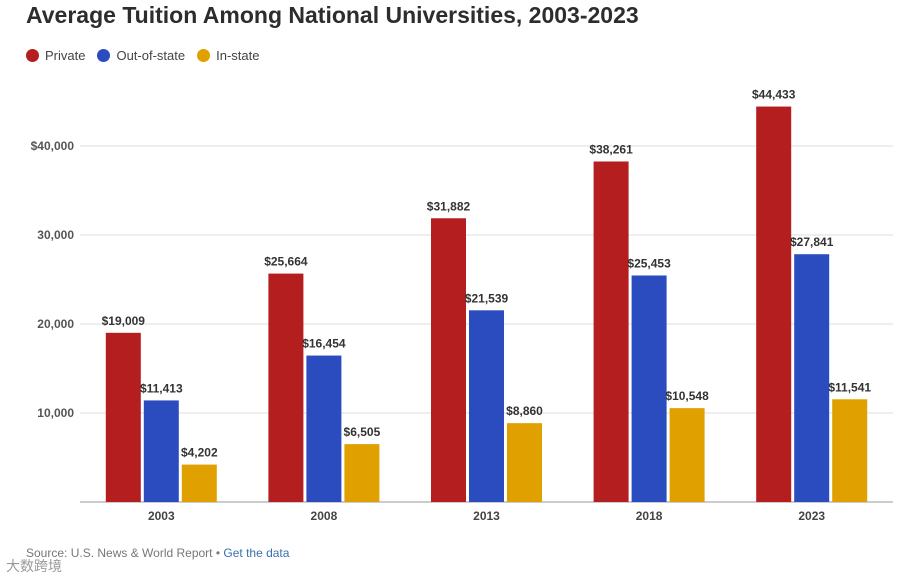 The height and width of the screenshot is (580, 897). What do you see at coordinates (286, 262) in the screenshot?
I see `data-label: $25,664` at bounding box center [286, 262].